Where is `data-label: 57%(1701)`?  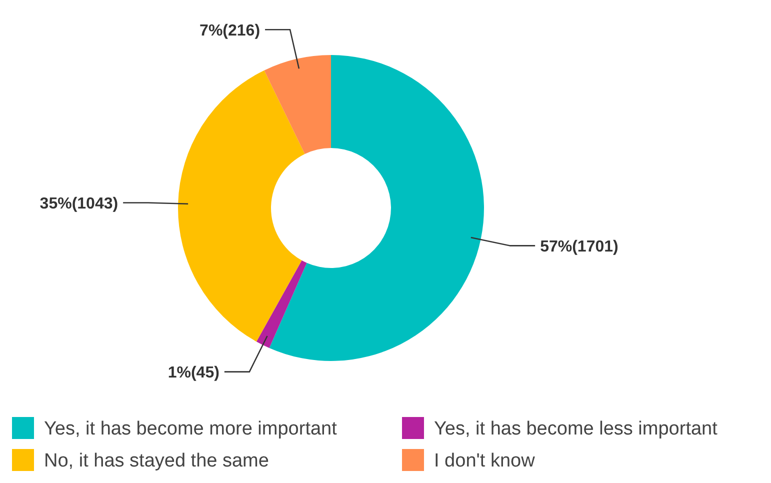 data-label: 57%(1701) is located at coordinates (579, 247).